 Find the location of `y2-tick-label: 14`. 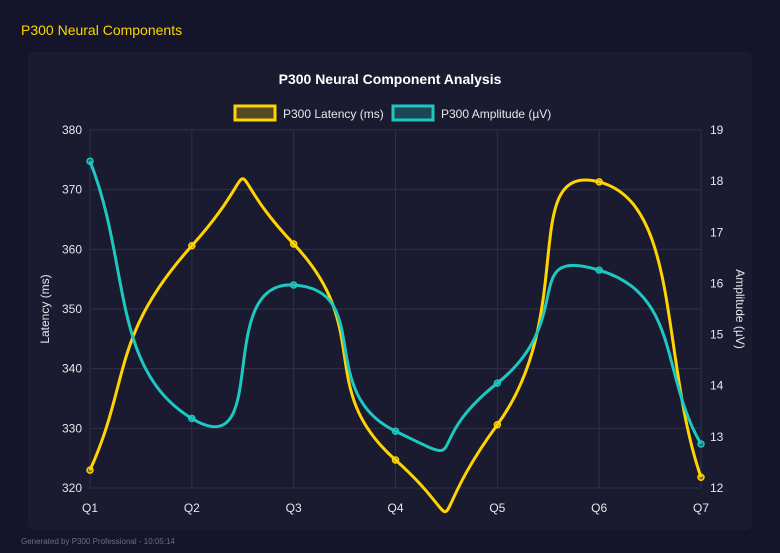

y2-tick-label: 14 is located at coordinates (717, 386).